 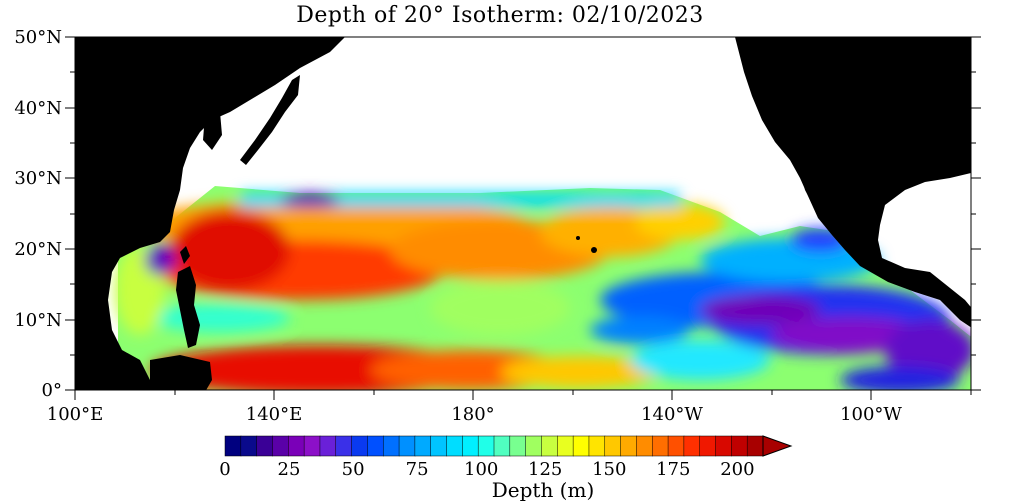 I want to click on lat-label: 50°N, so click(x=38, y=37).